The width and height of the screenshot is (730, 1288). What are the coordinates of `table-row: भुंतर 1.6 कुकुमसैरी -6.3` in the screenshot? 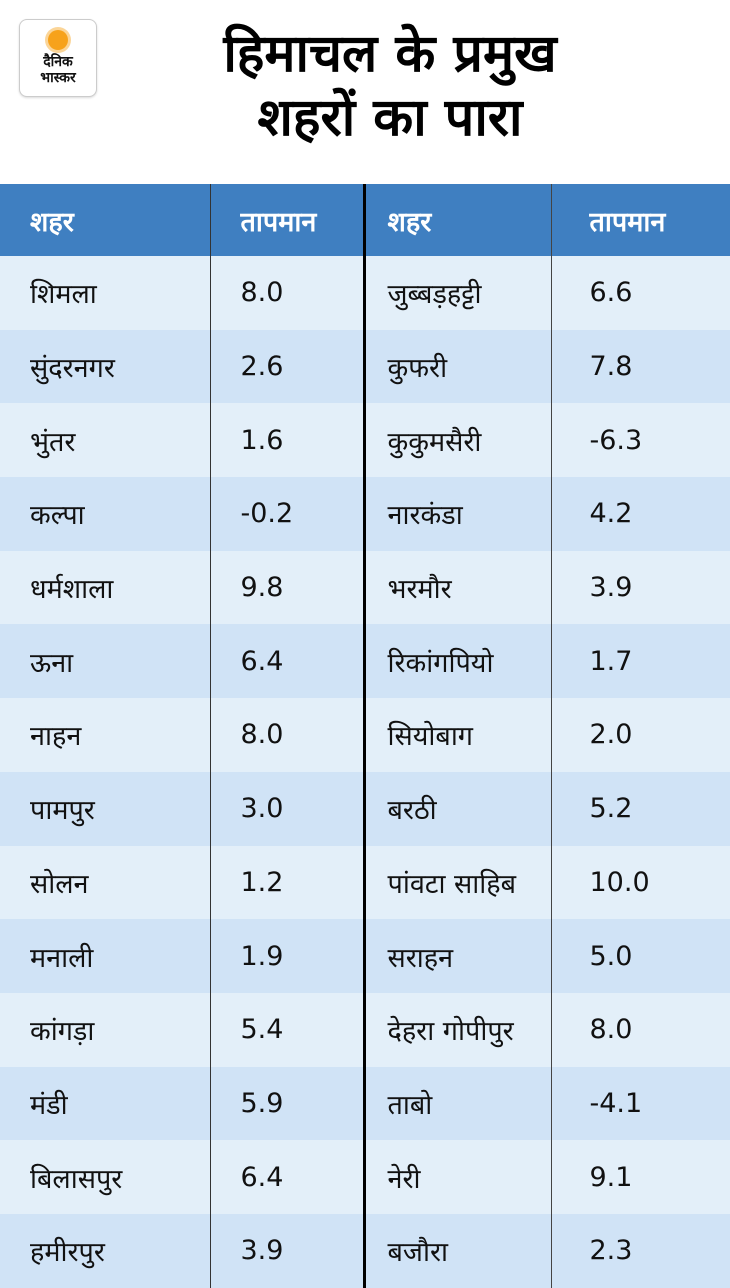 It's located at (365, 440).